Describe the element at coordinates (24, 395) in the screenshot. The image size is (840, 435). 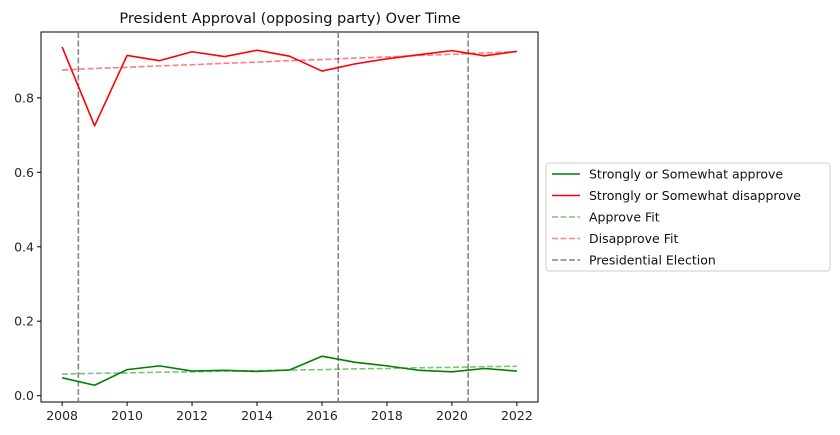
I see `y-tick-label: 0.0` at that location.